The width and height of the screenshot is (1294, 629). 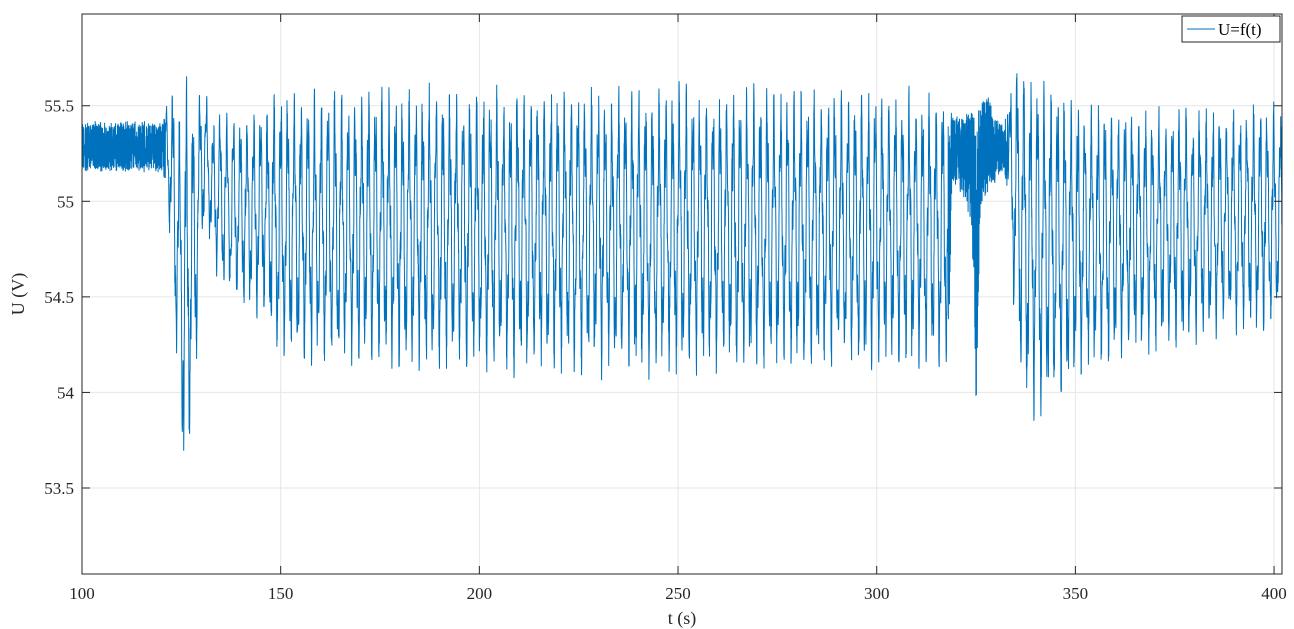 What do you see at coordinates (59, 106) in the screenshot?
I see `y-tick-label: 55.5` at bounding box center [59, 106].